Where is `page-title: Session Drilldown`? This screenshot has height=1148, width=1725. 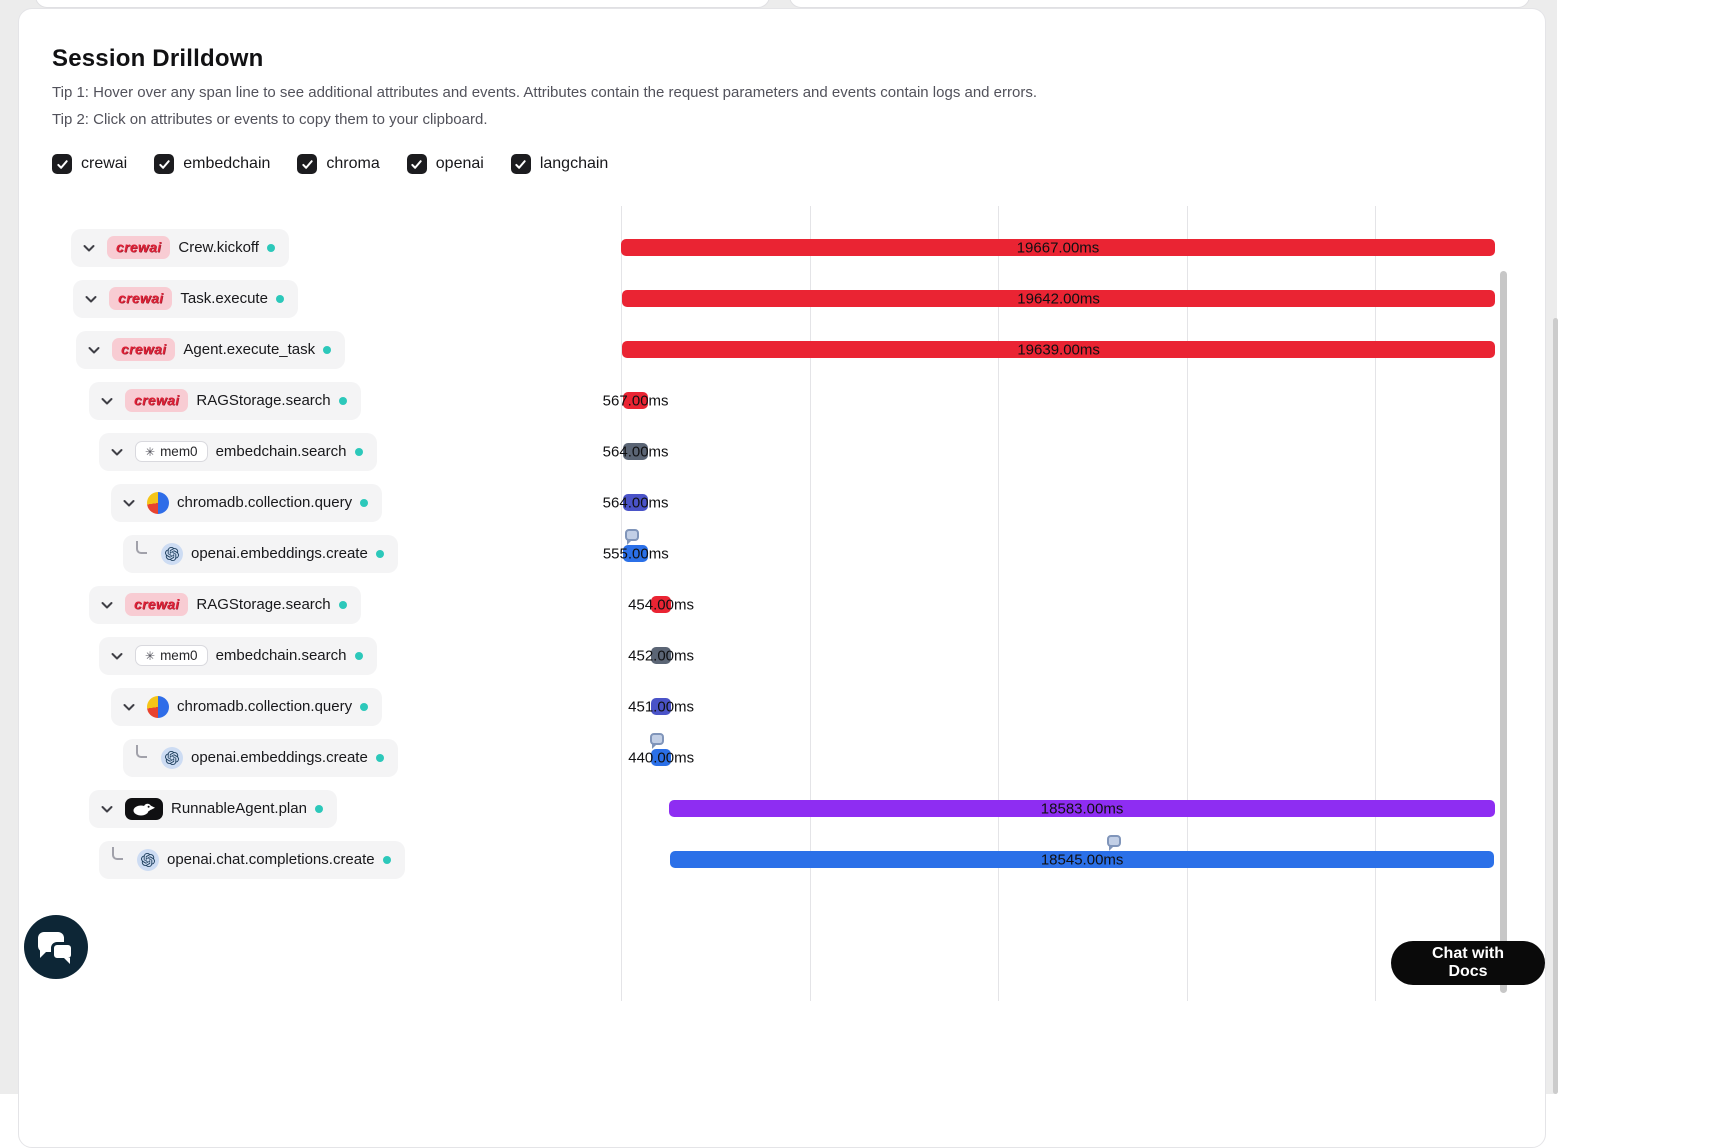
page-title: Session Drilldown is located at coordinates (158, 58).